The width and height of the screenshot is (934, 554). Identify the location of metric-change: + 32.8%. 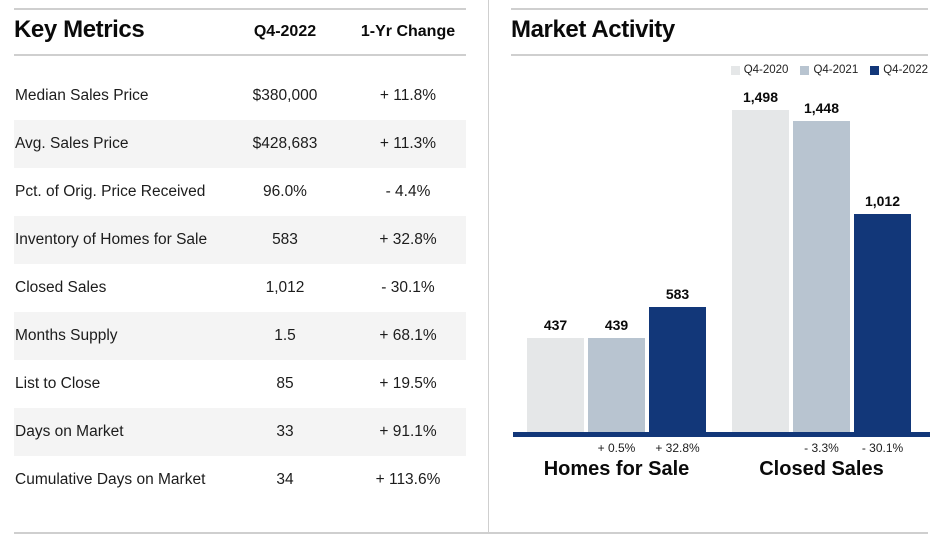
(408, 239).